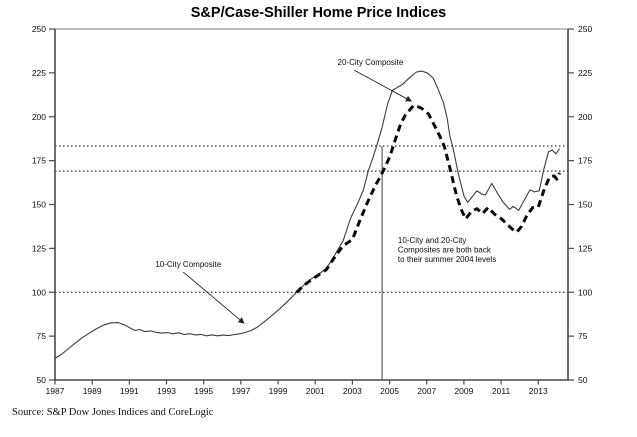 The height and width of the screenshot is (437, 637). Describe the element at coordinates (39, 29) in the screenshot. I see `y-tick-label-left: 250` at that location.